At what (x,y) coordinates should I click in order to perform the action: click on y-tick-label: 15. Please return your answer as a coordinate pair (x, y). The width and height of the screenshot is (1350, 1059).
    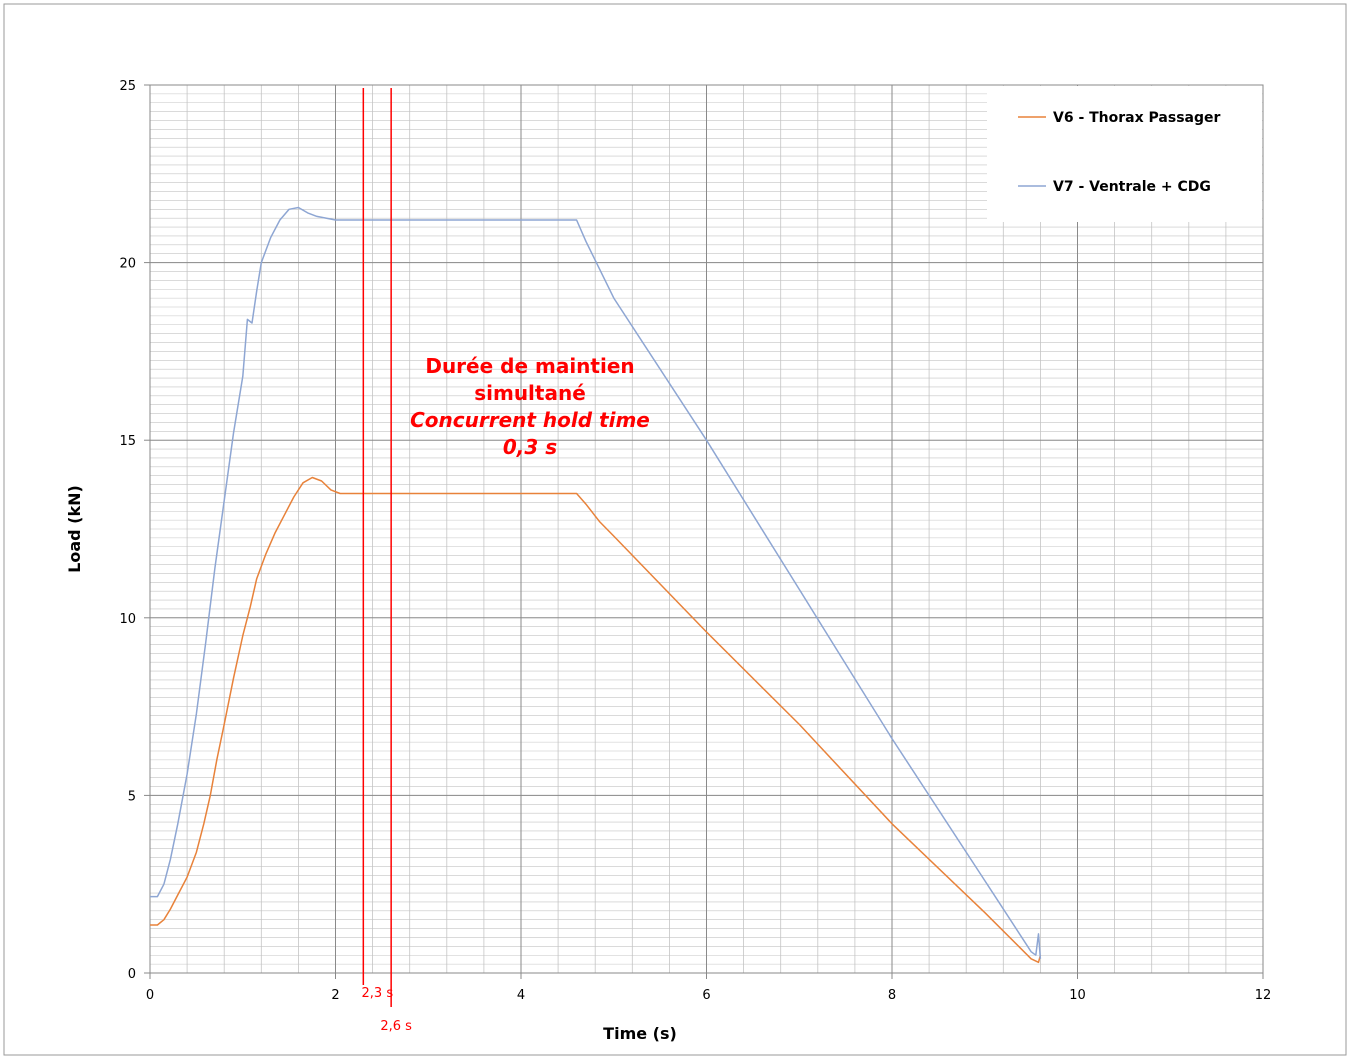
    Looking at the image, I should click on (127, 441).